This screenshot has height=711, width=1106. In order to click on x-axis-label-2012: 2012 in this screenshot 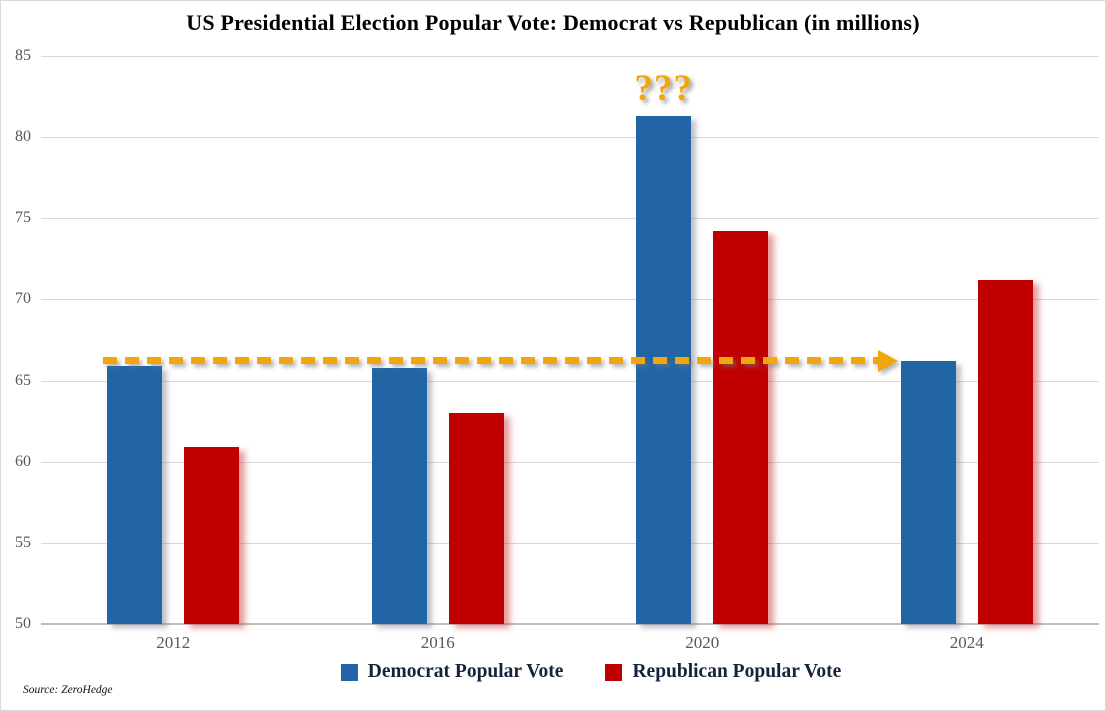, I will do `click(173, 642)`.